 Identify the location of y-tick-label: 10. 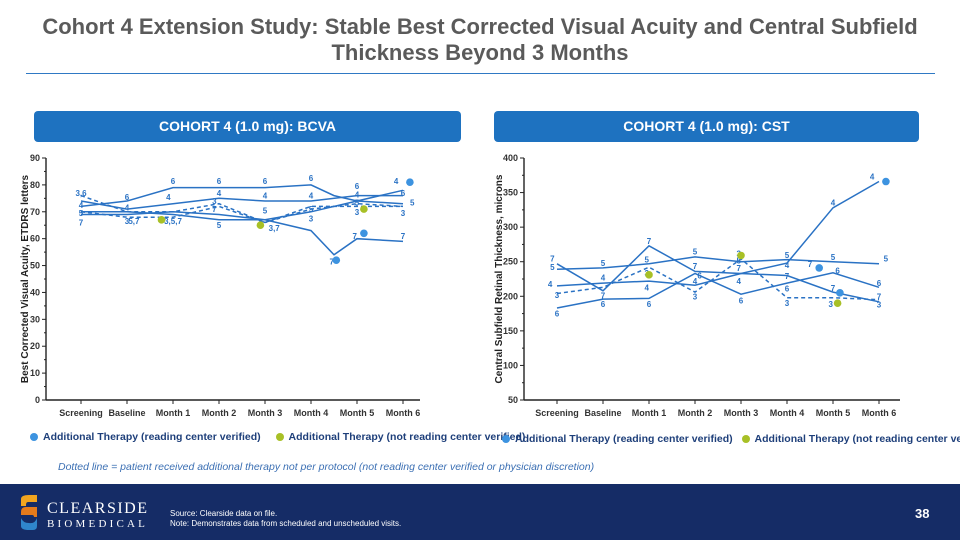
(35, 373).